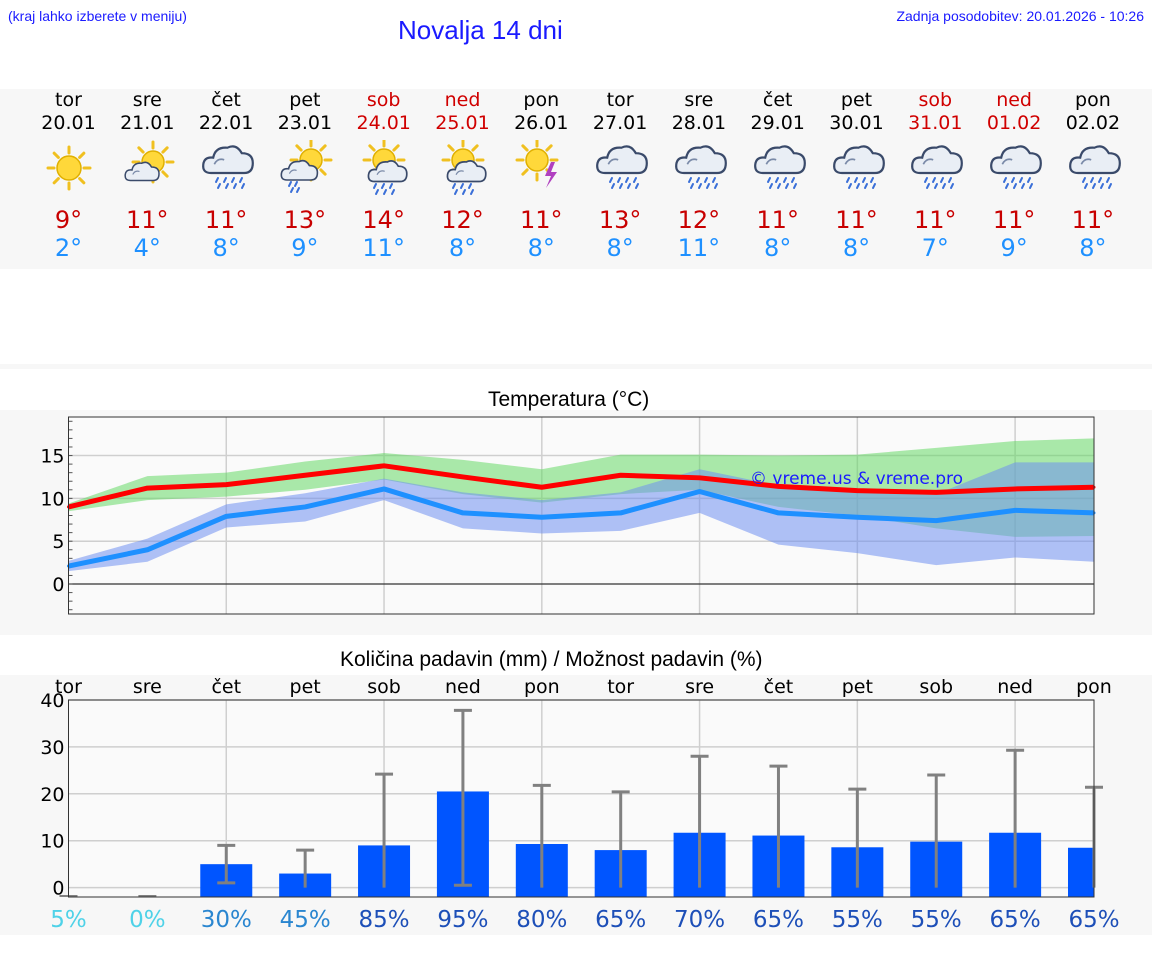 This screenshot has width=1152, height=975. I want to click on forecast-day: pet 30.01 11° 8°, so click(856, 175).